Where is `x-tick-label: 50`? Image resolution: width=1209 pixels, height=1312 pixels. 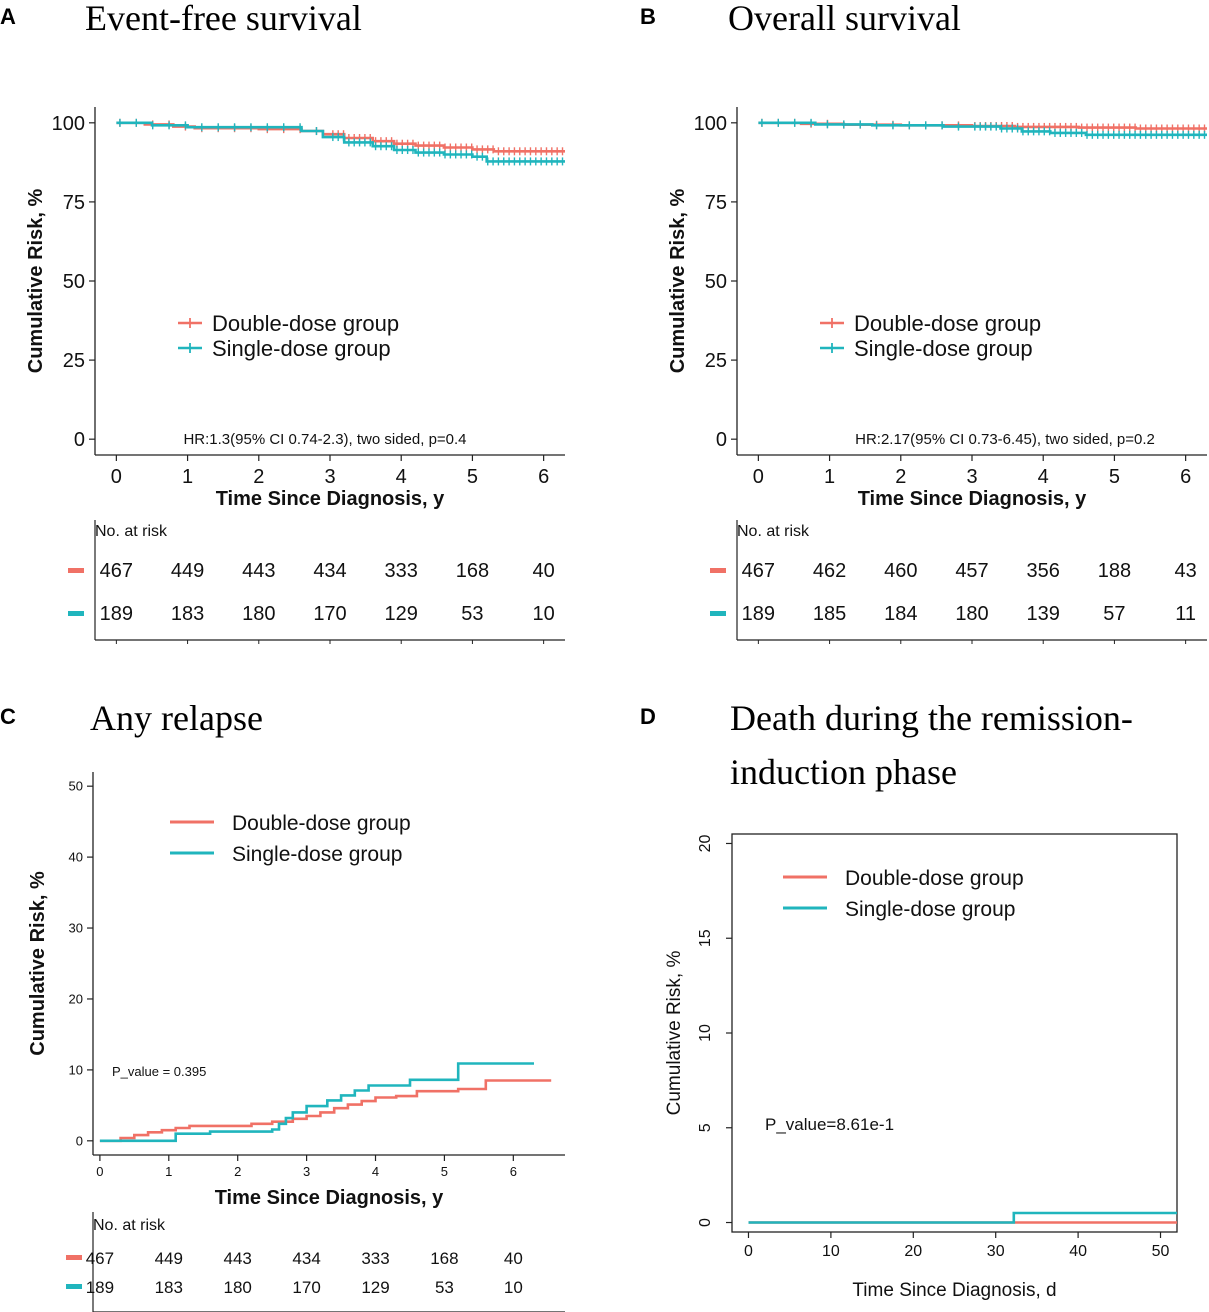
x-tick-label: 50 is located at coordinates (1161, 1251).